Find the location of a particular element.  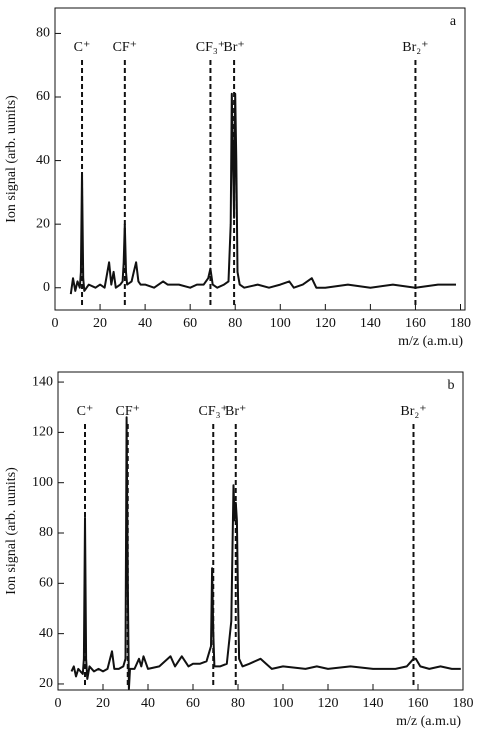

y-tick-label: 100 is located at coordinates (42, 482).